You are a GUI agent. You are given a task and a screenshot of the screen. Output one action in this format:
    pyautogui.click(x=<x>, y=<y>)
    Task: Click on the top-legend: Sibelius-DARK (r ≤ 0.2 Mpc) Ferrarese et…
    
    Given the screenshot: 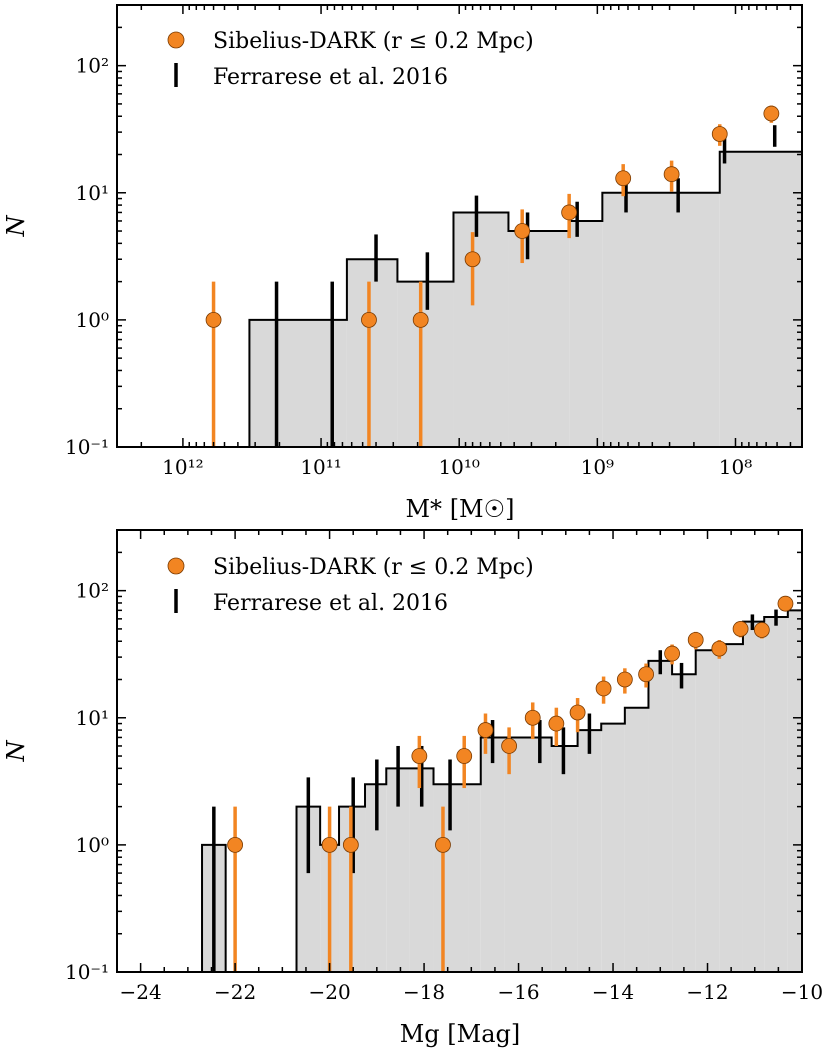 What is the action you would take?
    pyautogui.click(x=350, y=59)
    